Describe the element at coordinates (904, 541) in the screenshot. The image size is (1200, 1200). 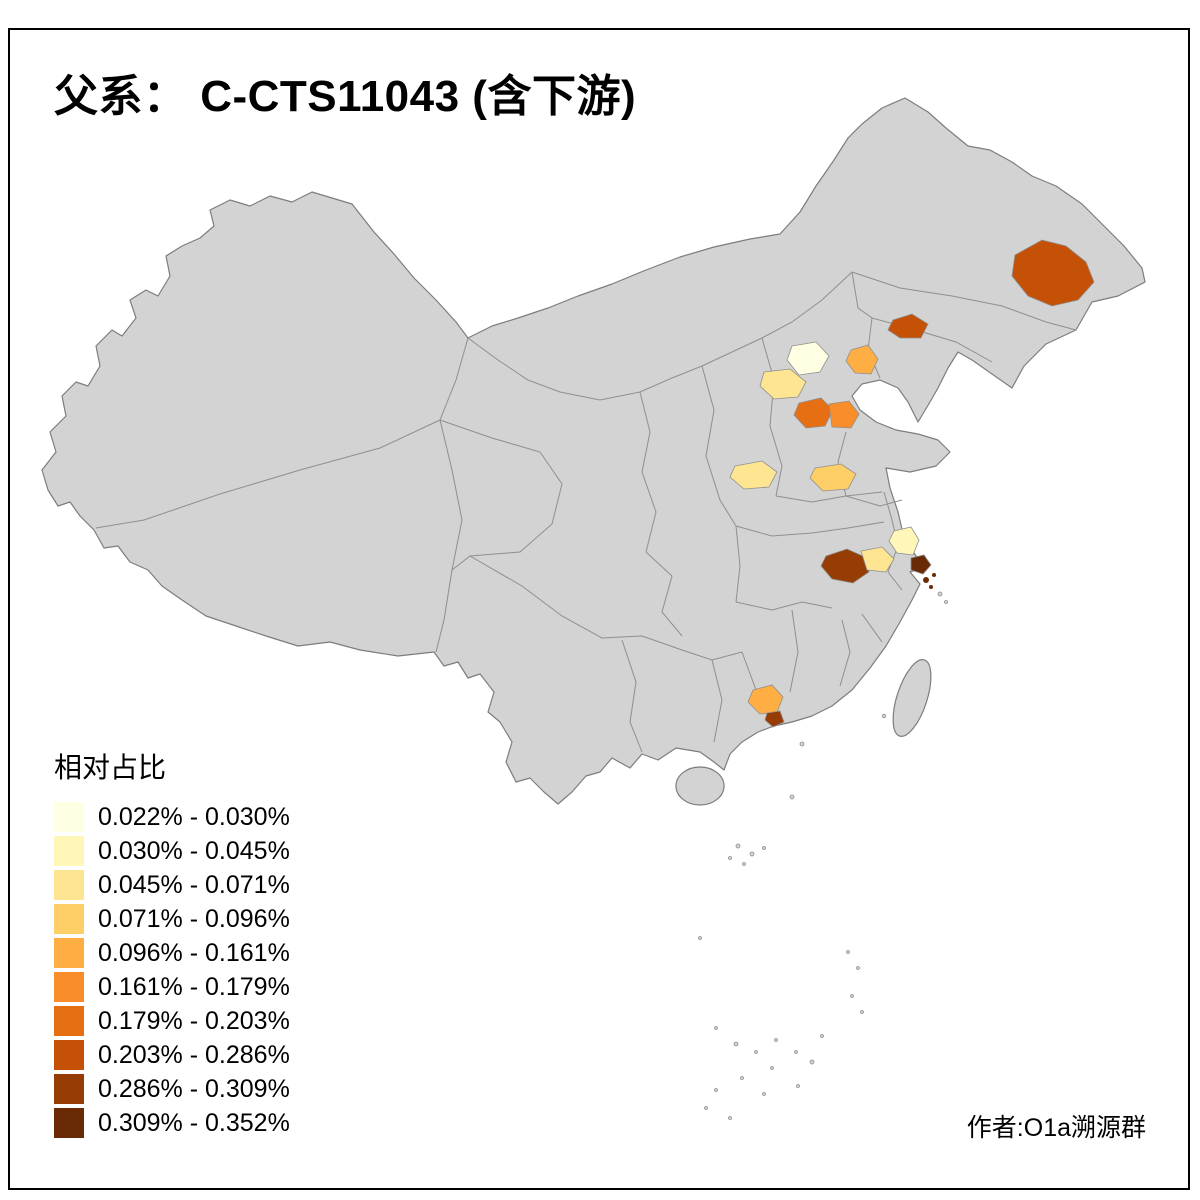
I see `region-south-jiangsu` at that location.